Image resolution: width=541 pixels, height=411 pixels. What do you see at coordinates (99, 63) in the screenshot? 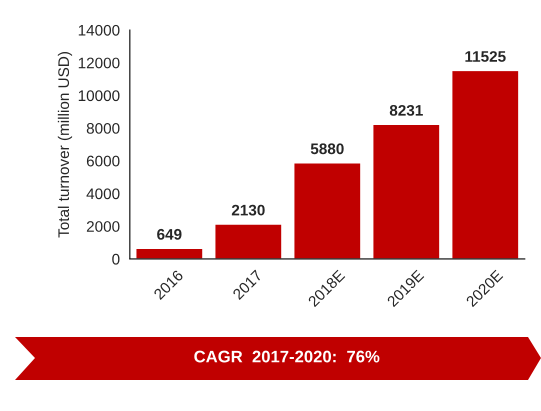
I see `y-tick-label: 12000` at bounding box center [99, 63].